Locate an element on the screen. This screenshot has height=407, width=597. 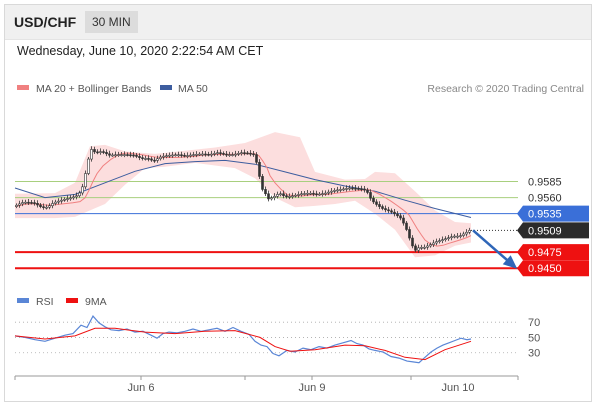
rsi-panel: 70 50 30 is located at coordinates (277, 339).